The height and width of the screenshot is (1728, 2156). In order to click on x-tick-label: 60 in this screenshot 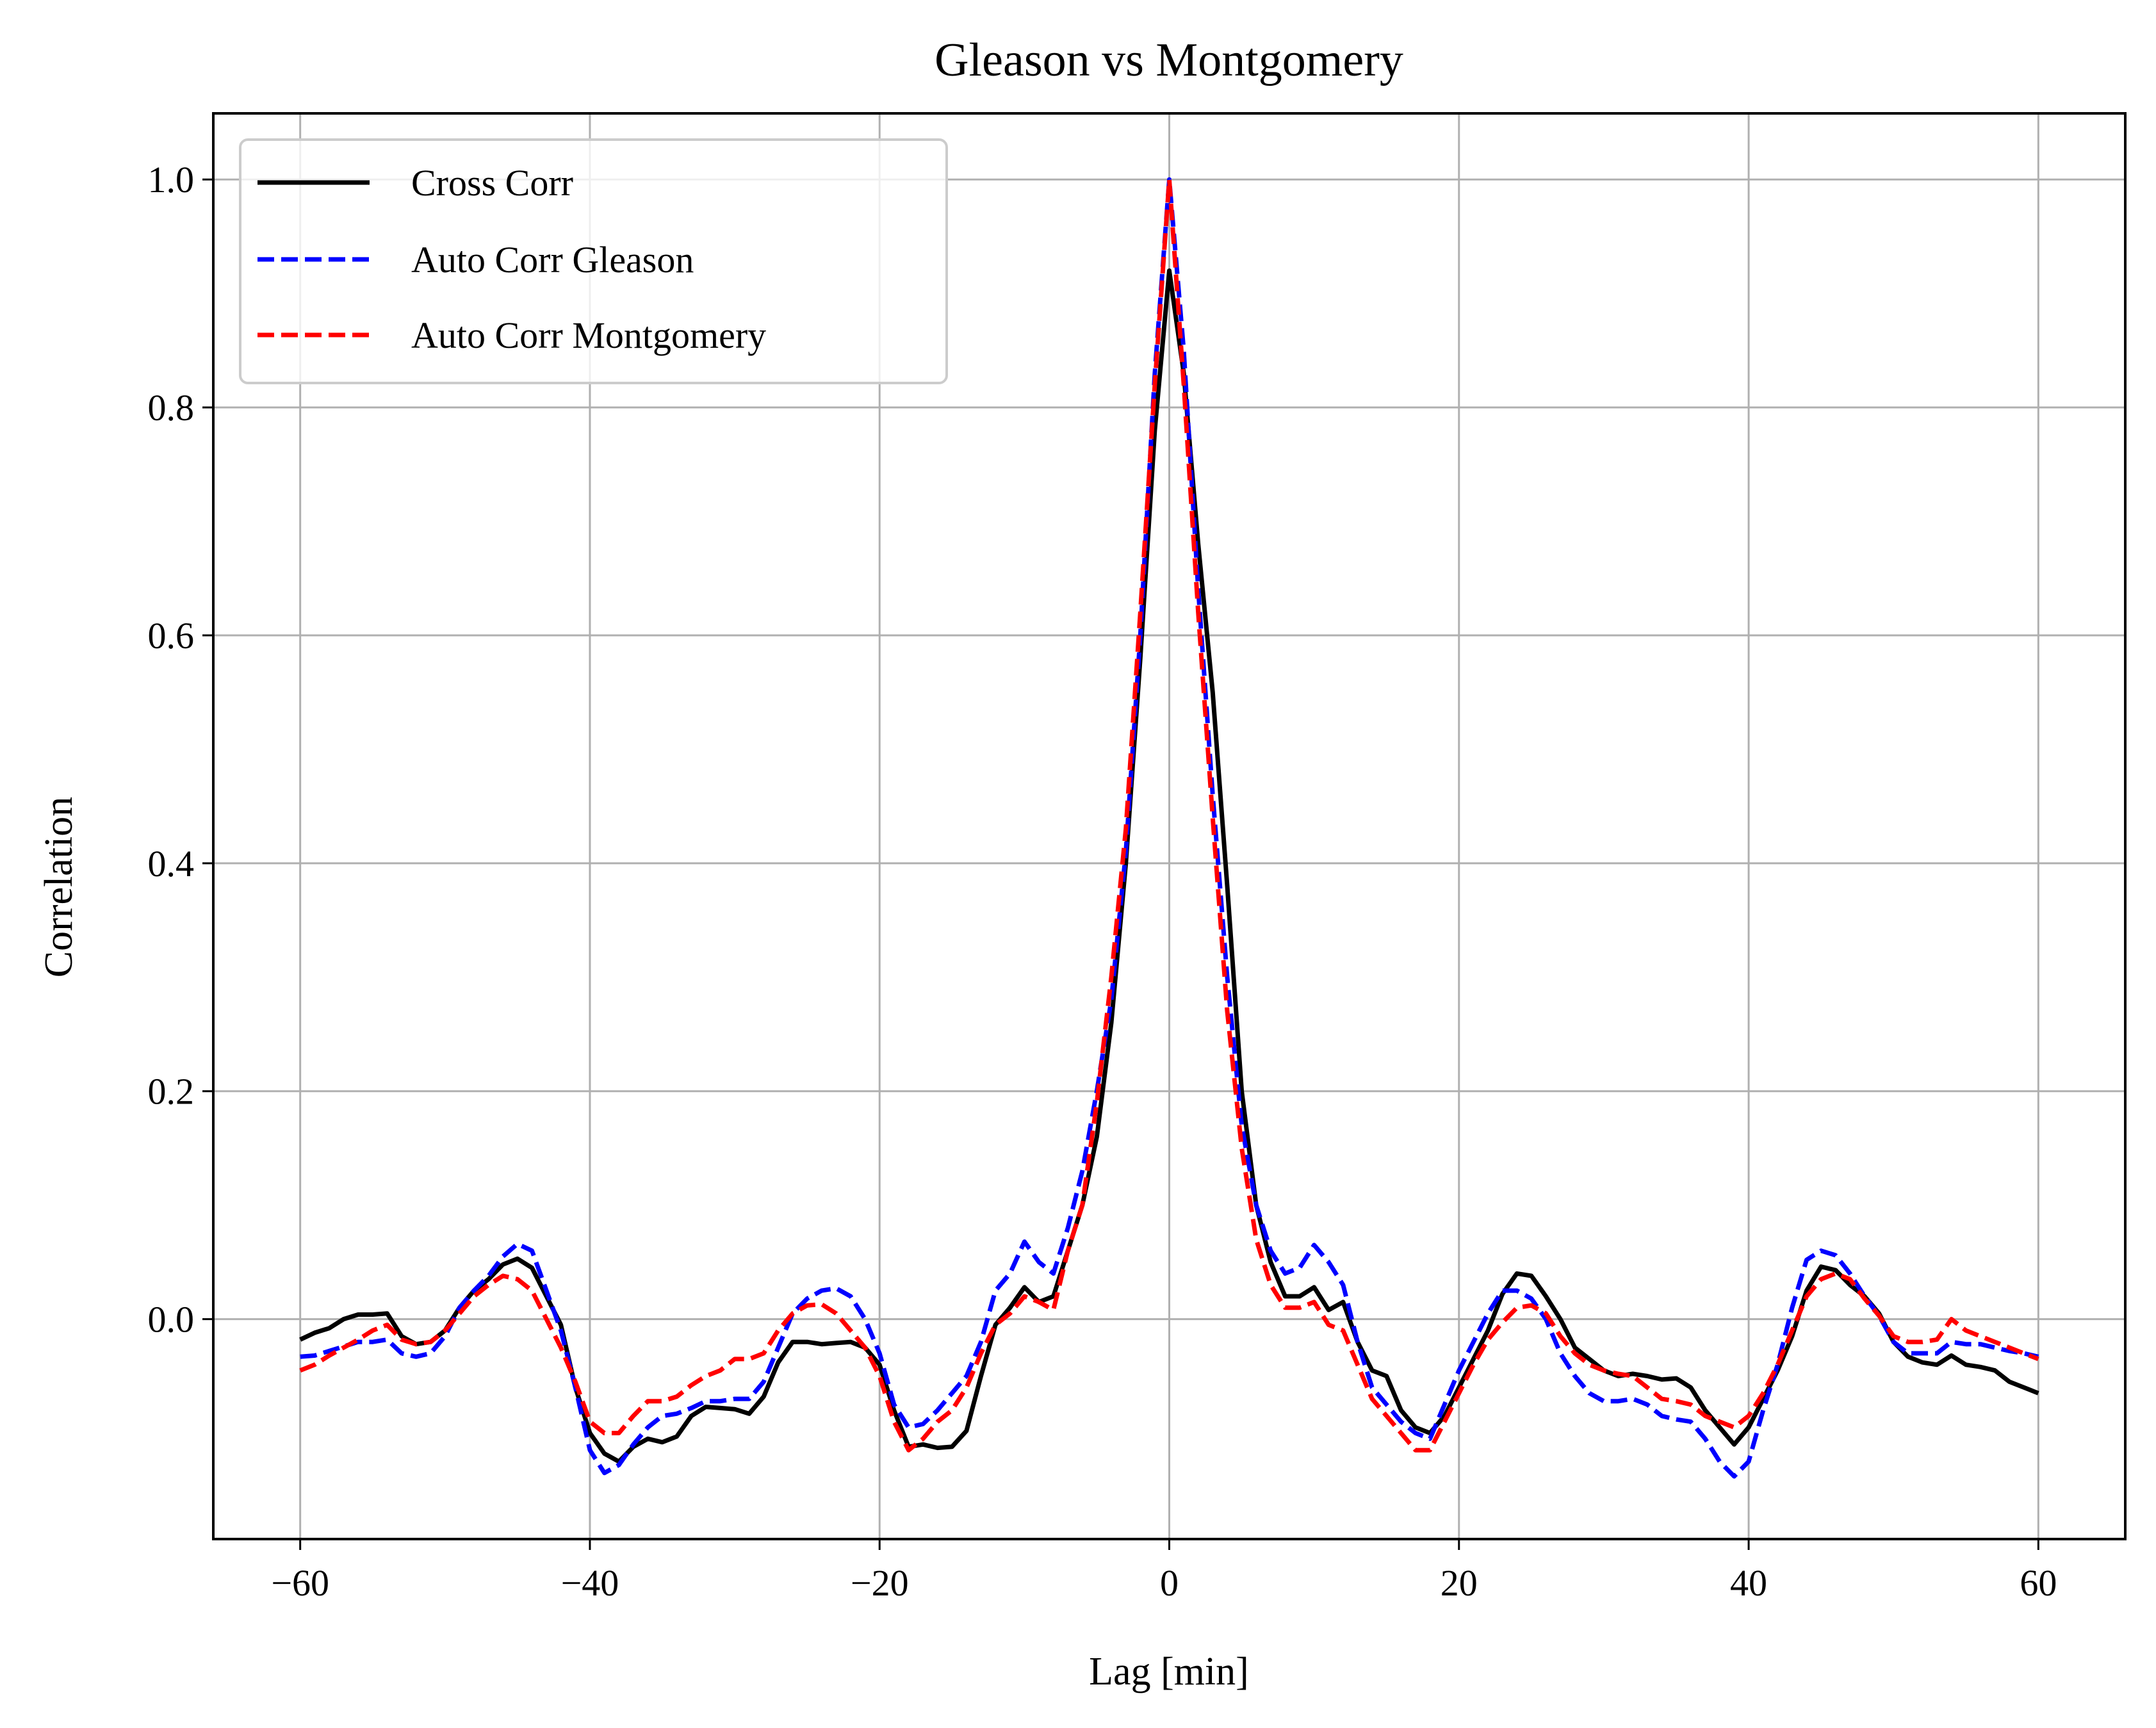, I will do `click(2038, 1583)`.